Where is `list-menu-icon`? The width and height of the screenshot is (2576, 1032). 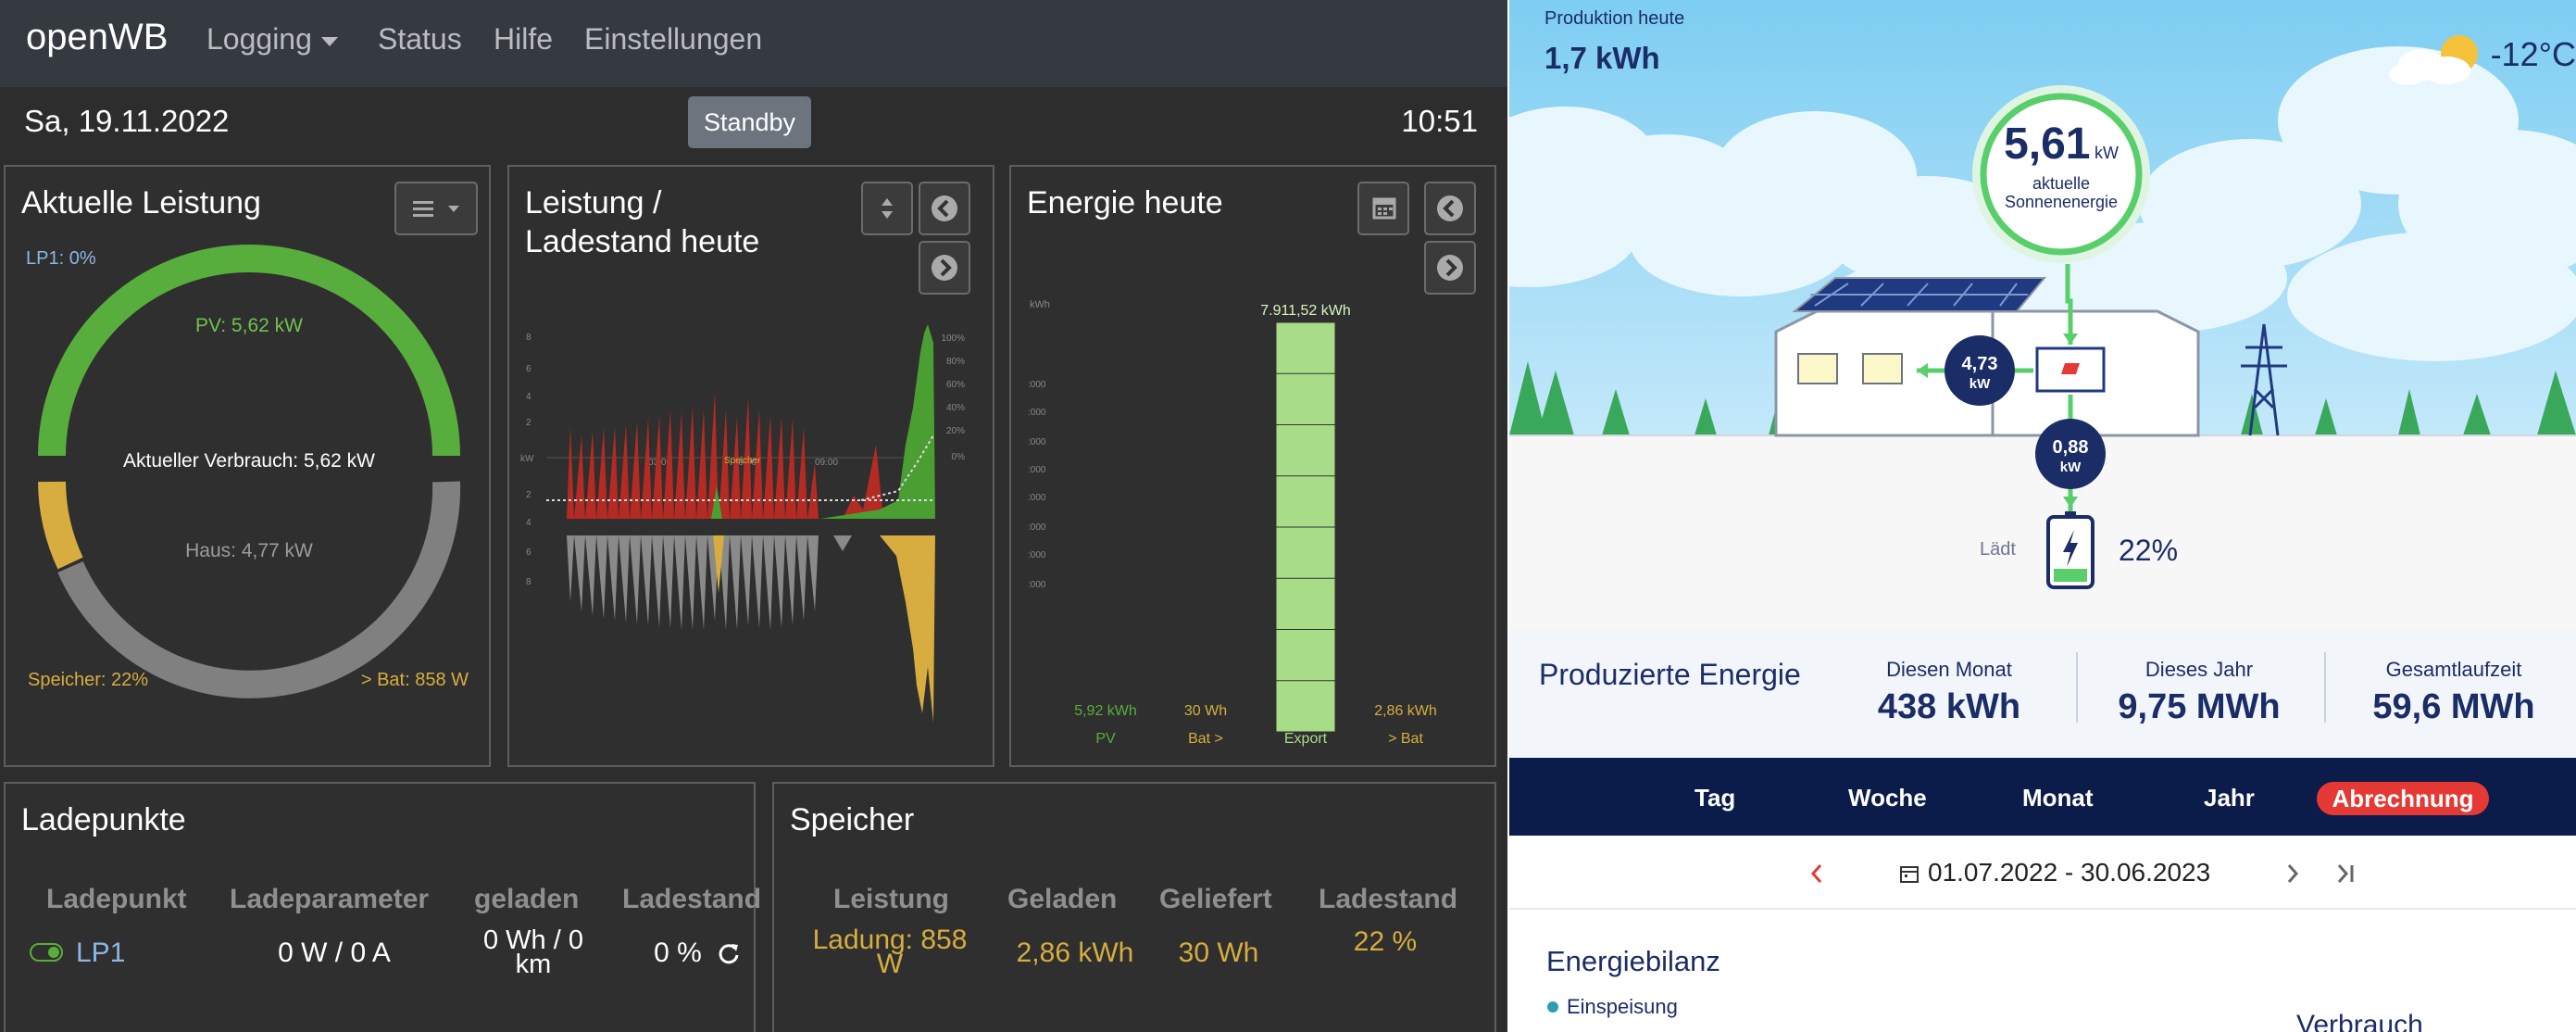 list-menu-icon is located at coordinates (436, 209).